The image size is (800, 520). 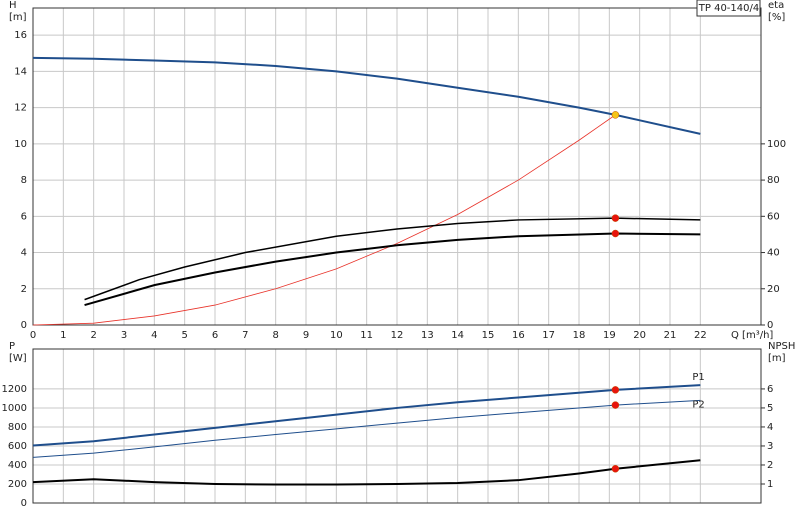 What do you see at coordinates (17, 446) in the screenshot?
I see `y-tick-label: 600` at bounding box center [17, 446].